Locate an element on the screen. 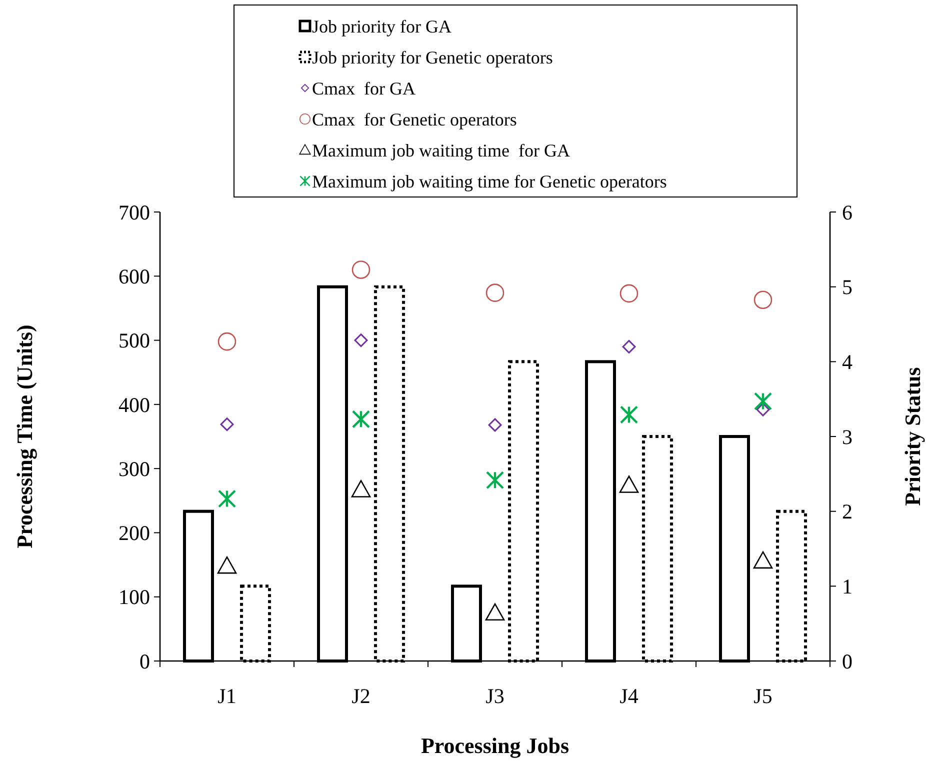 The width and height of the screenshot is (926, 762). y-axis-title: Processing Time (Units) is located at coordinates (24, 436).